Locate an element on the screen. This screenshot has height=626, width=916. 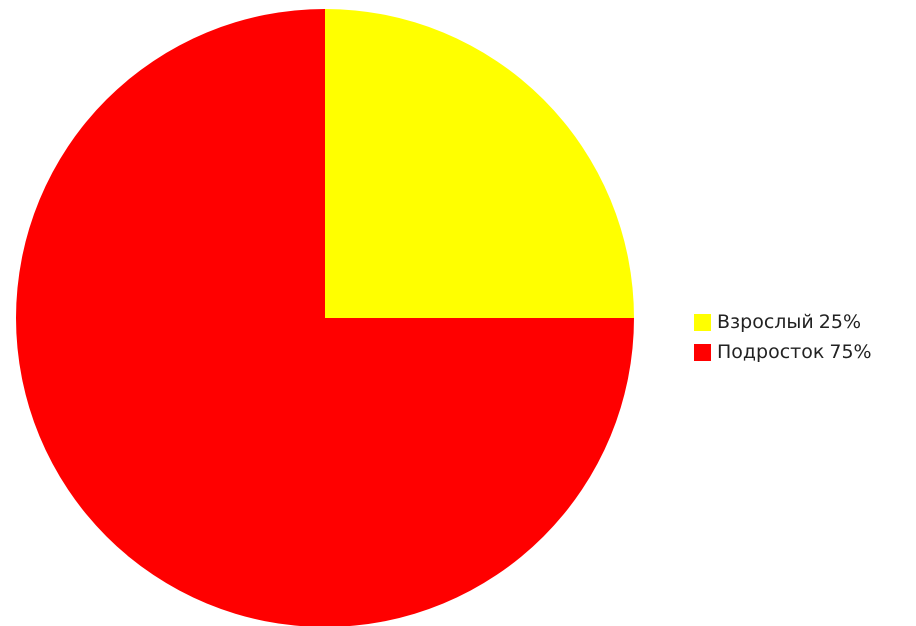
legend-value-adult: 25% is located at coordinates (839, 322).